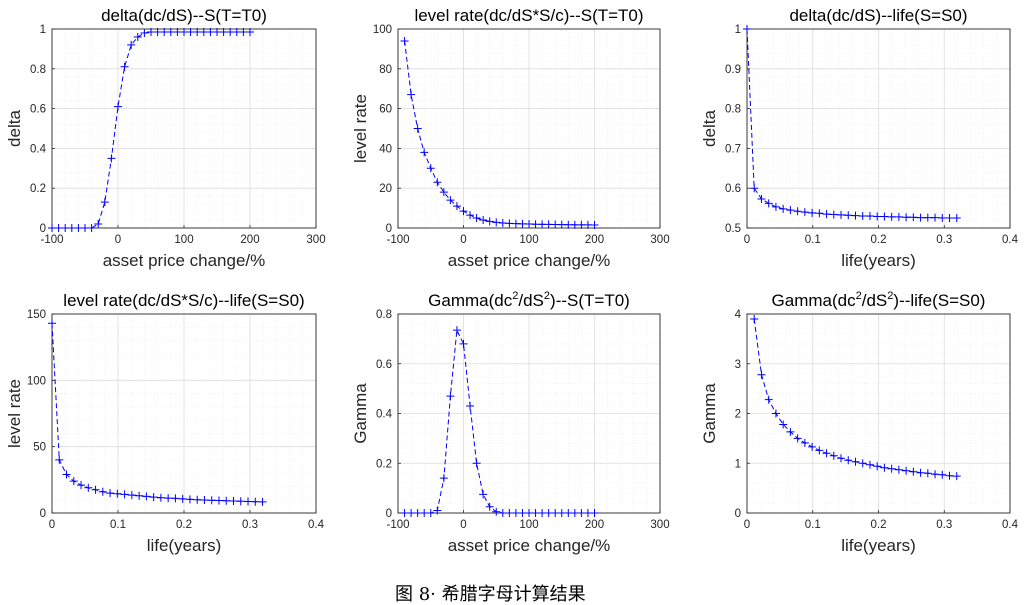 The image size is (1026, 605). I want to click on chart-title: Gamma(dc2/dS2)--S(T=T0), so click(529, 300).